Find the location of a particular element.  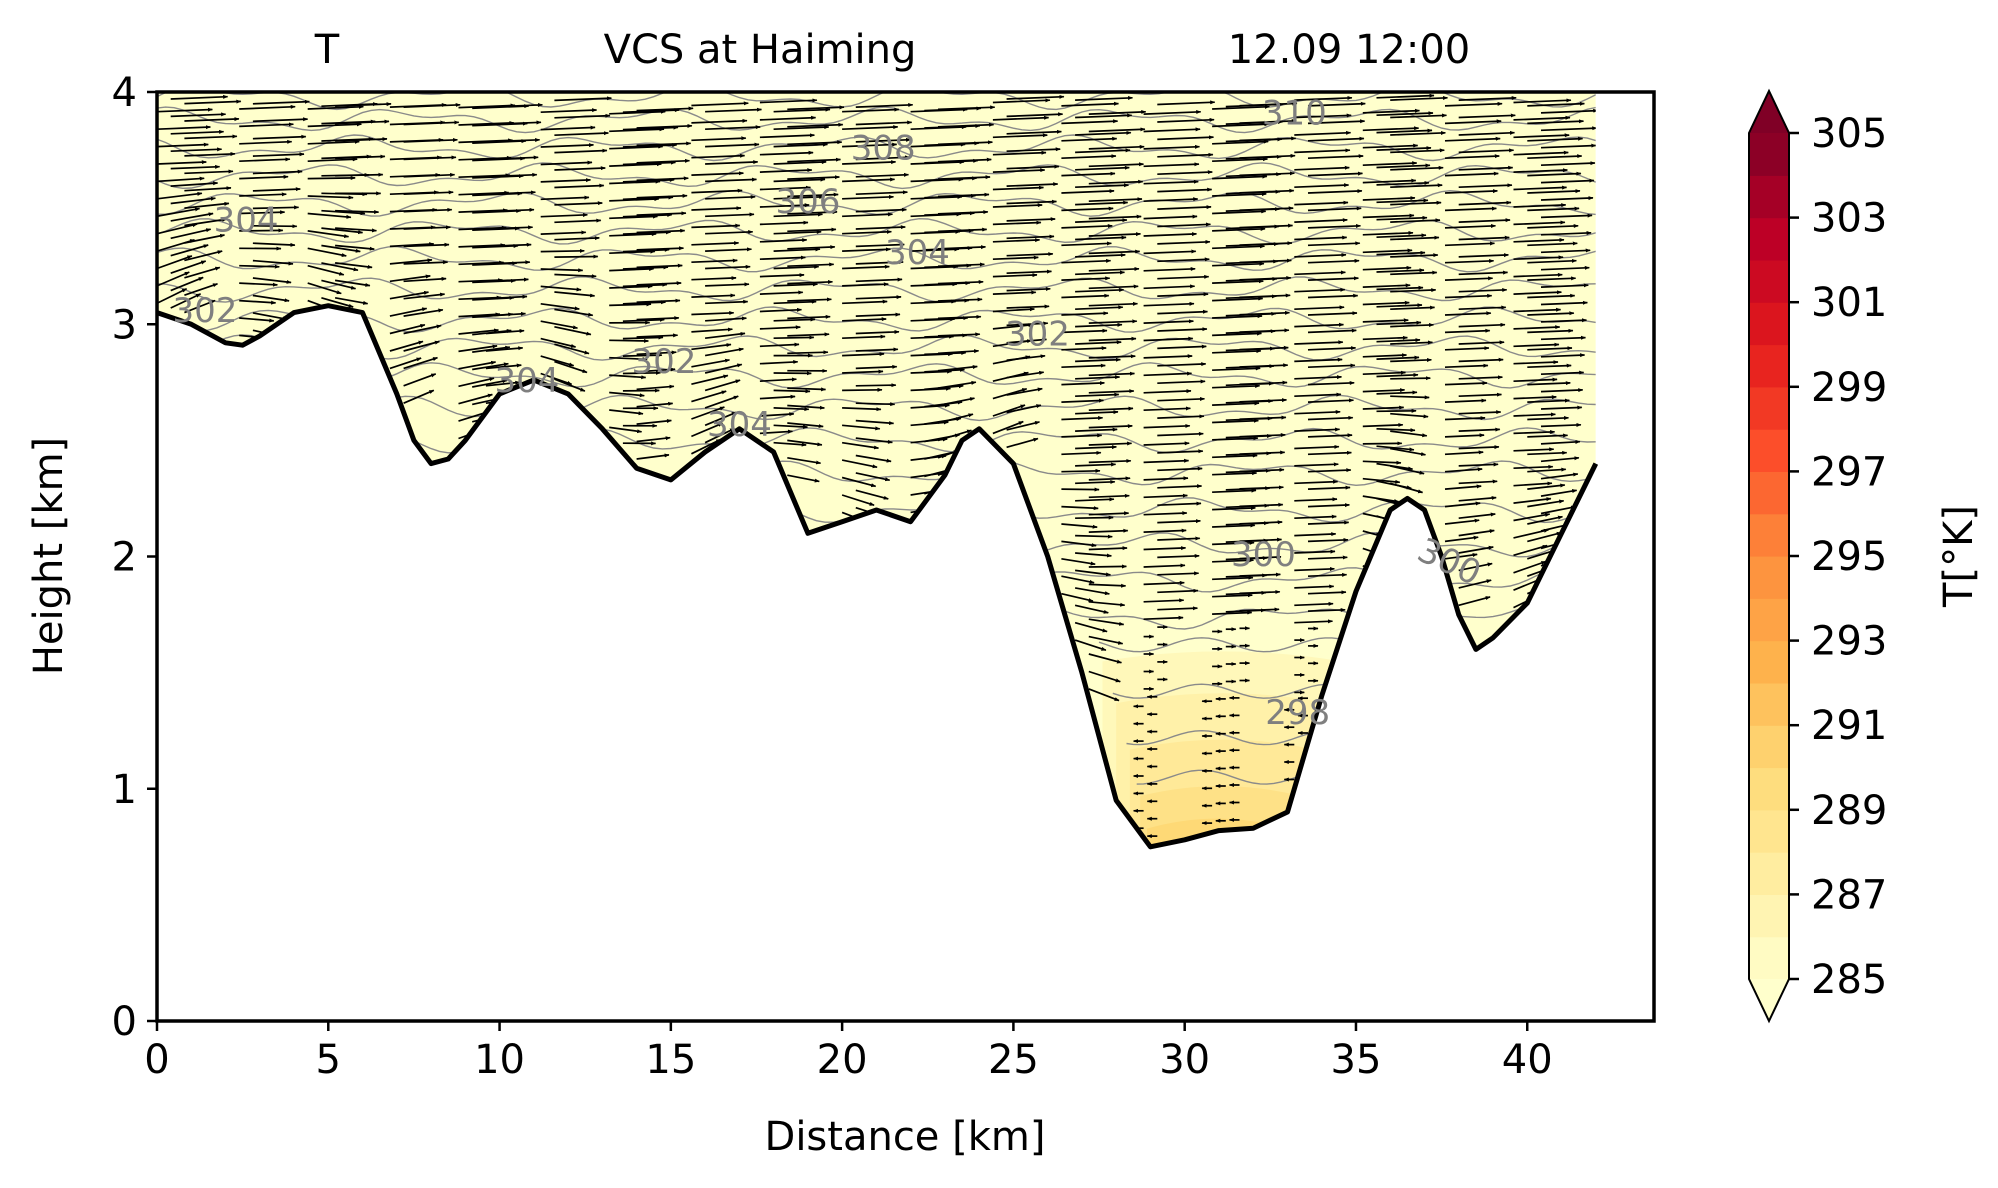

contour-label: 304 is located at coordinates (917, 253).